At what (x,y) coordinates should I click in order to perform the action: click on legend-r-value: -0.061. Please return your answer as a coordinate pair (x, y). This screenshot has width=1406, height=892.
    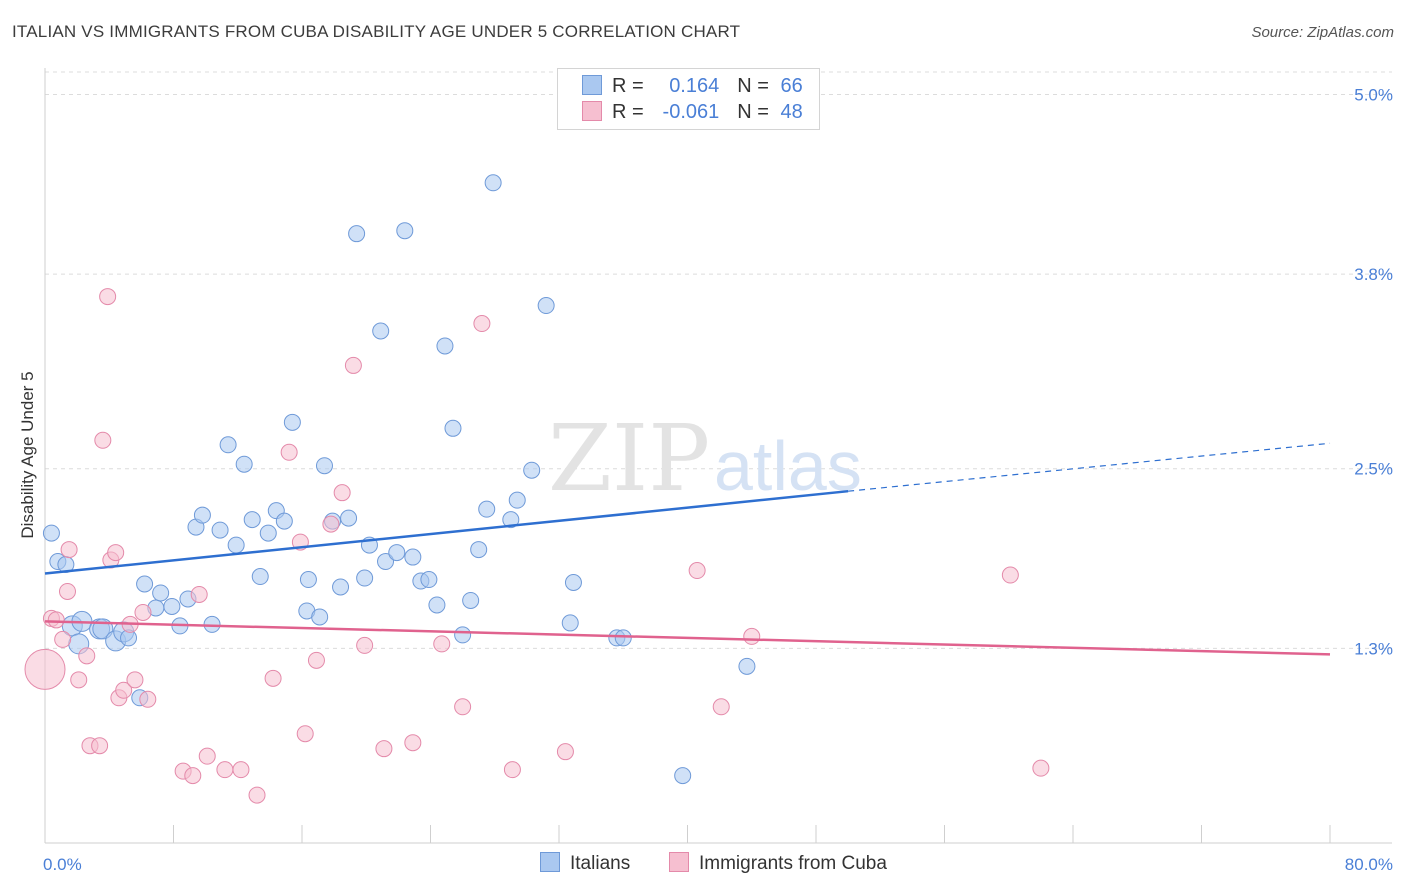
    Looking at the image, I should click on (691, 112).